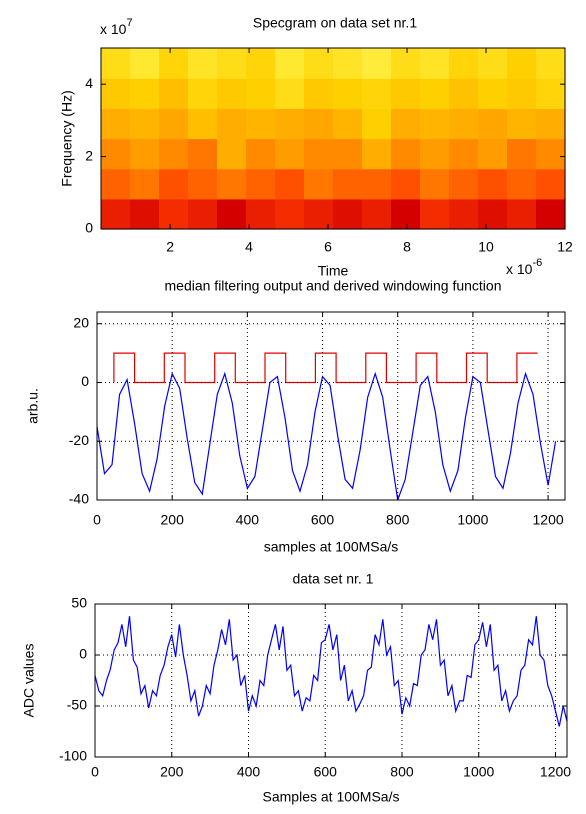 The image size is (586, 814). I want to click on x-tick-label: 400, so click(248, 520).